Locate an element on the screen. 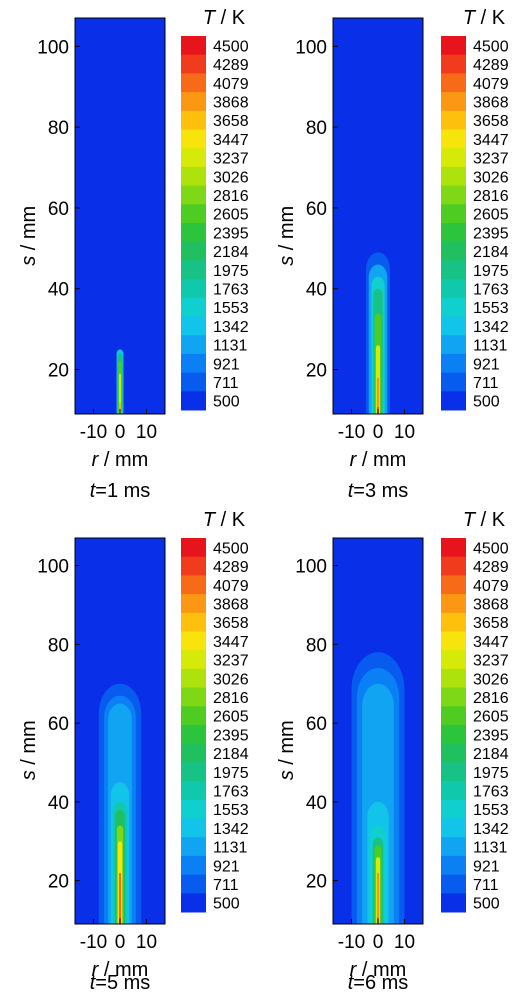  panel-caption: t=5 ms is located at coordinates (120, 983).